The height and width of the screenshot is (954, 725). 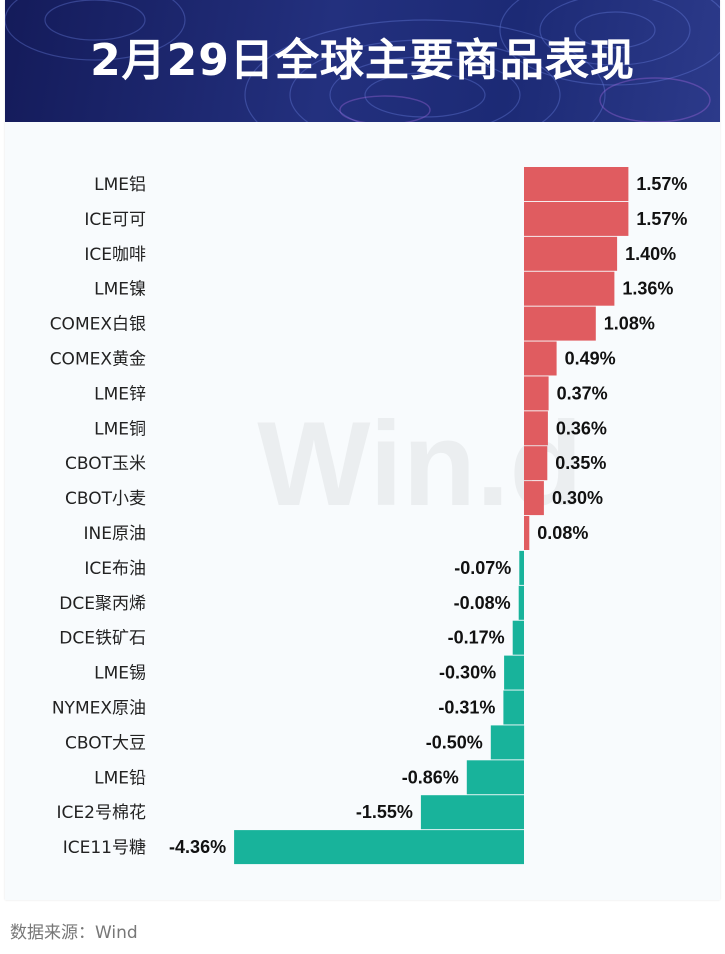 I want to click on category-label: LME铜, so click(x=120, y=429).